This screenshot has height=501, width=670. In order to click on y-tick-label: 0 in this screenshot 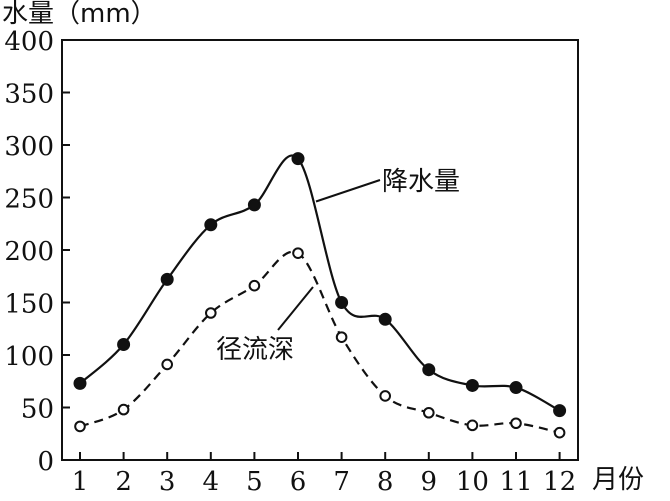, I will do `click(45, 462)`.